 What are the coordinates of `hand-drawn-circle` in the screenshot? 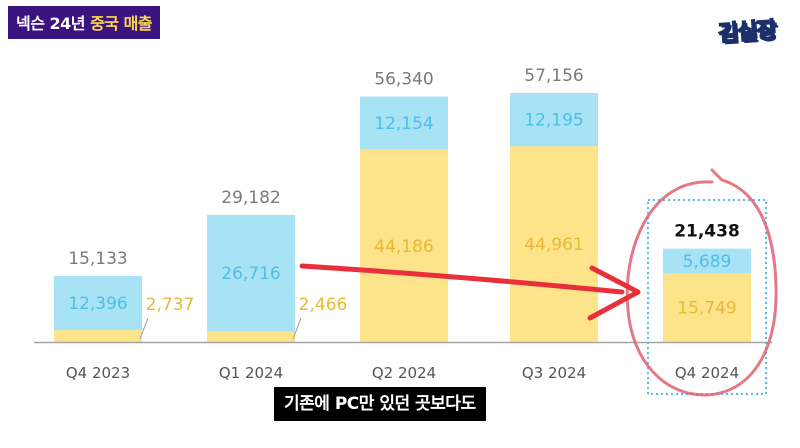 It's located at (701, 282).